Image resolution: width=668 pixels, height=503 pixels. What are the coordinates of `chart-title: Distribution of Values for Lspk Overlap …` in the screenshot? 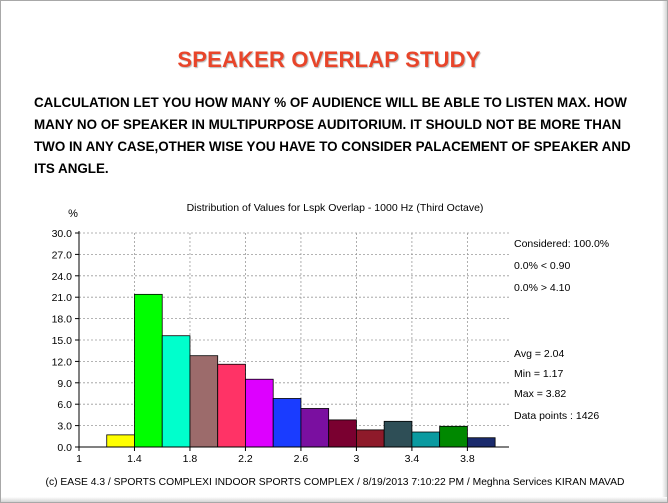 It's located at (335, 208).